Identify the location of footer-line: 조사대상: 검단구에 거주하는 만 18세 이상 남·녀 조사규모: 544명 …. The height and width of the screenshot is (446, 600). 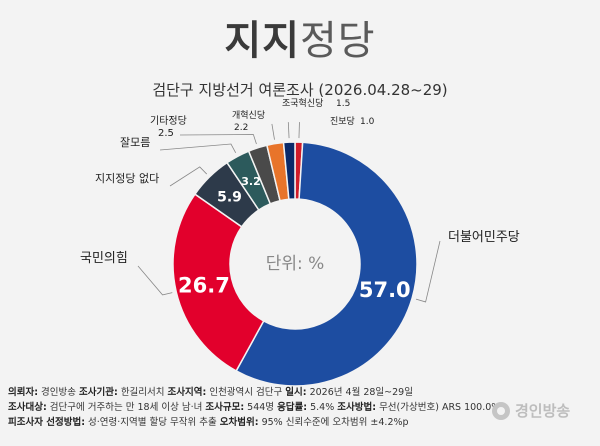
(254, 407).